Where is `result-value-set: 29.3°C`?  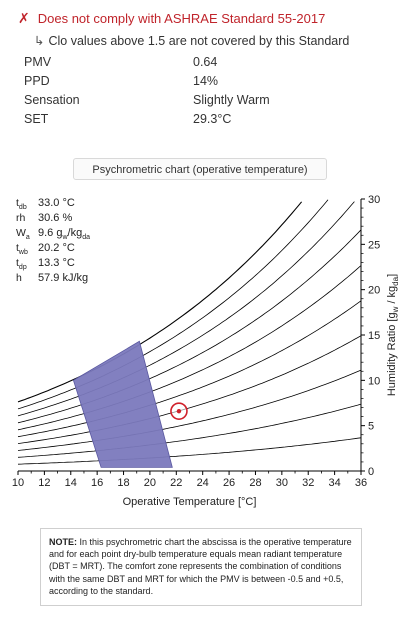 result-value-set: 29.3°C is located at coordinates (212, 119).